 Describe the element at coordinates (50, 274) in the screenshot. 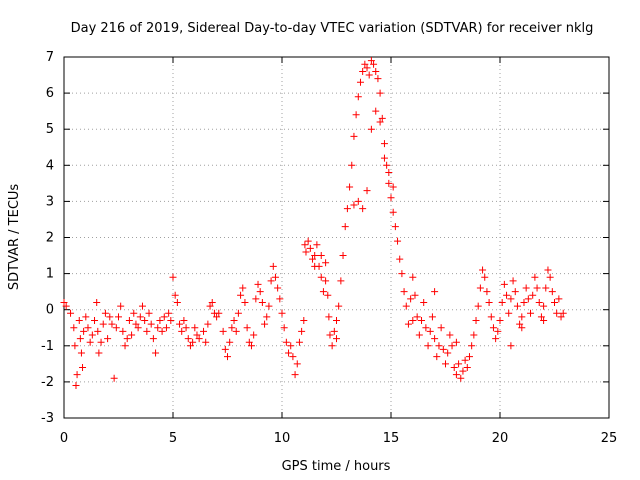

I see `y-tick-label: 1` at that location.